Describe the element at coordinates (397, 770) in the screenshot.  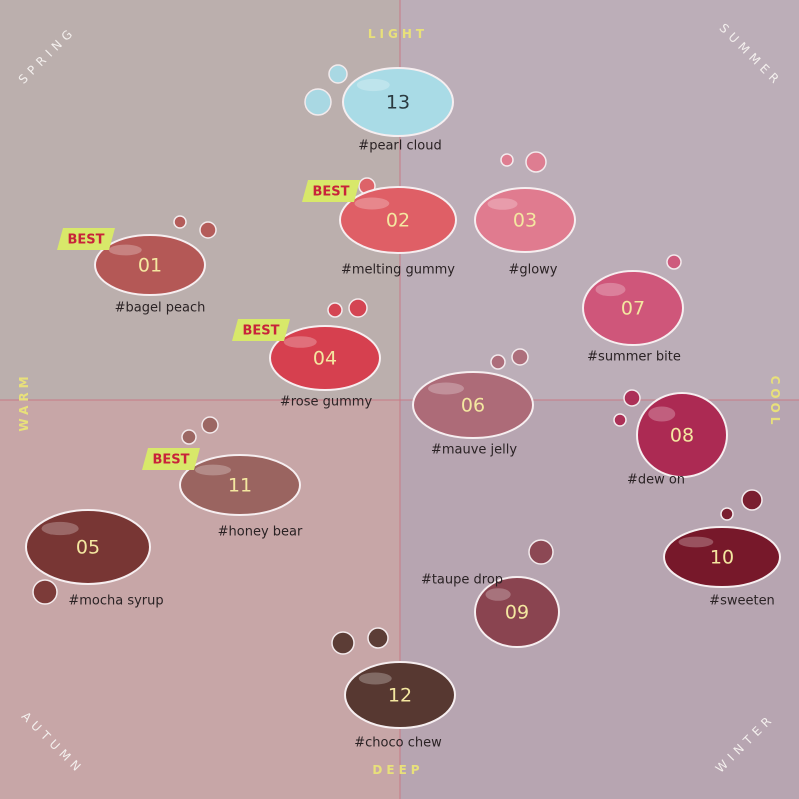
I see `axis-label: DEEP` at that location.